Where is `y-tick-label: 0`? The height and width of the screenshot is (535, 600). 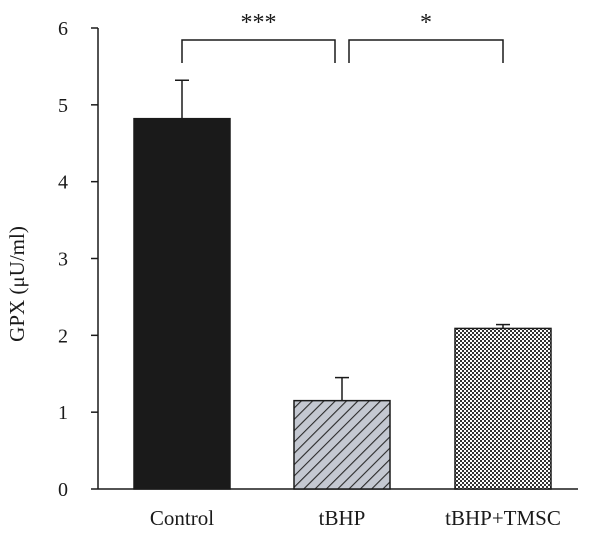 y-tick-label: 0 is located at coordinates (63, 490).